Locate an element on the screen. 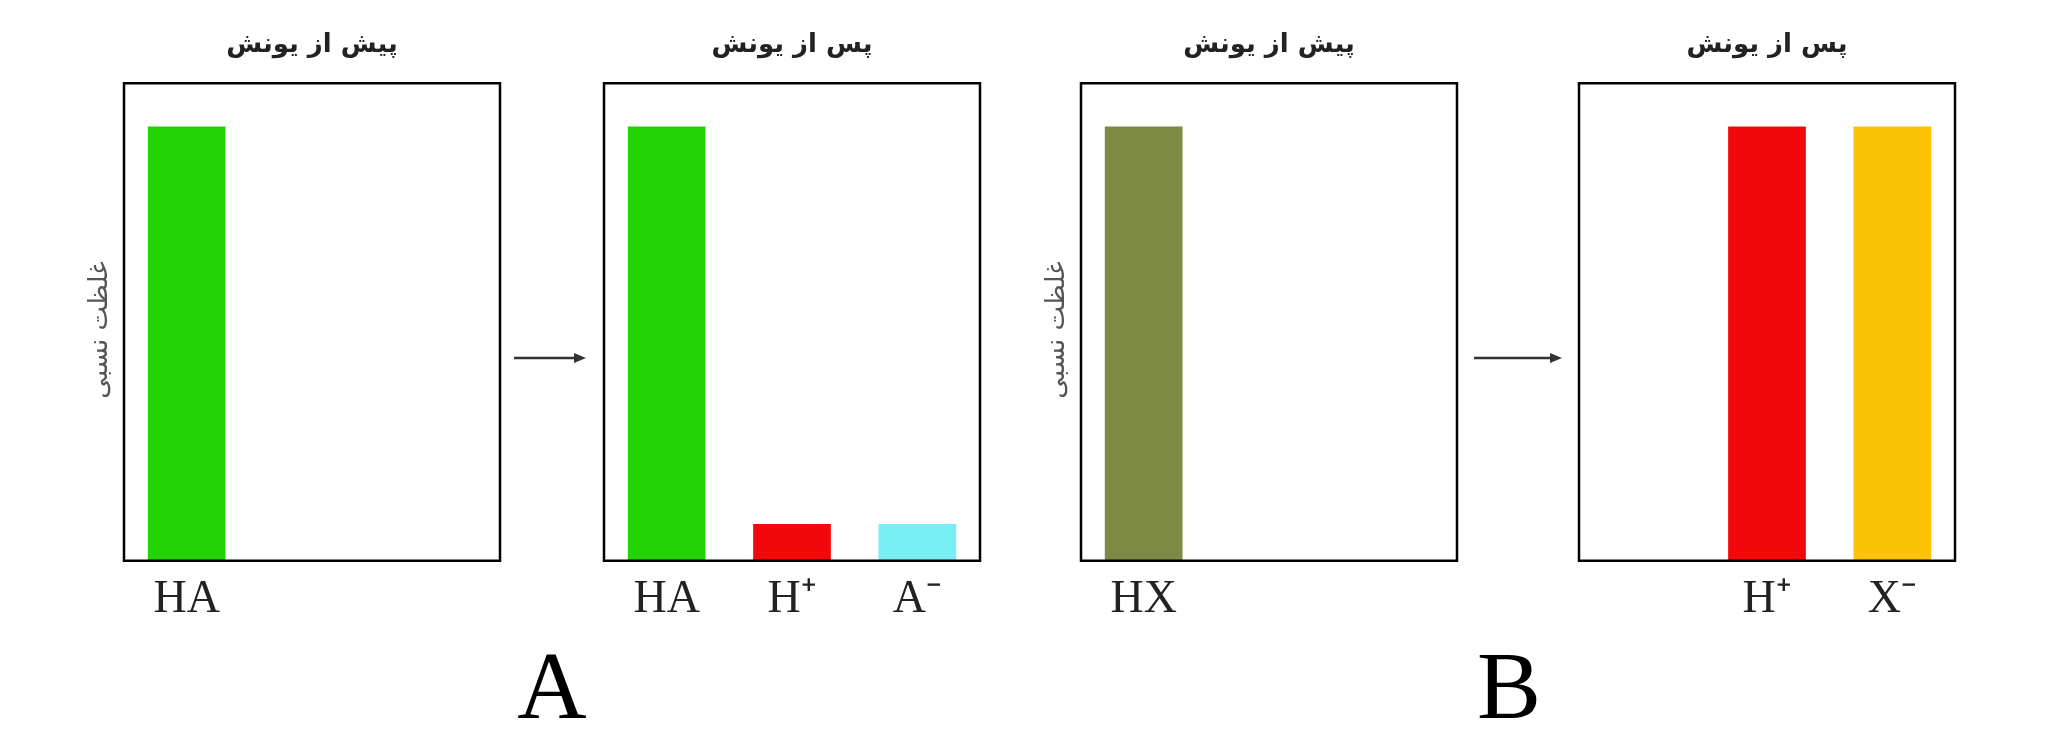  x-tick-label: X⁻ is located at coordinates (1892, 597).